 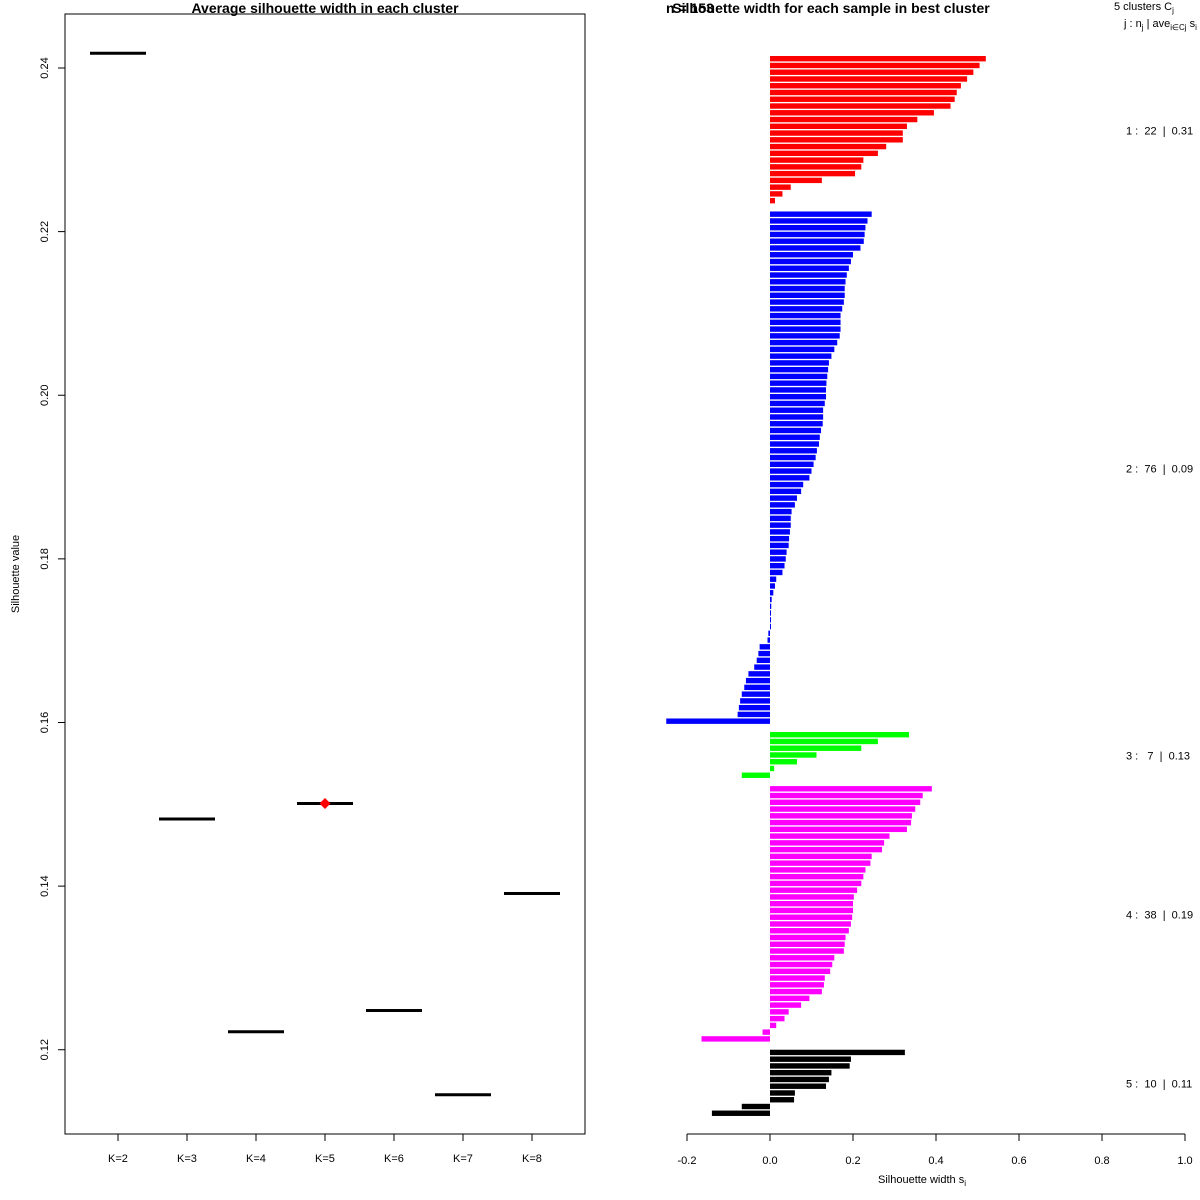 I want to click on x-tick-label: 0.8, so click(x=1101, y=1161).